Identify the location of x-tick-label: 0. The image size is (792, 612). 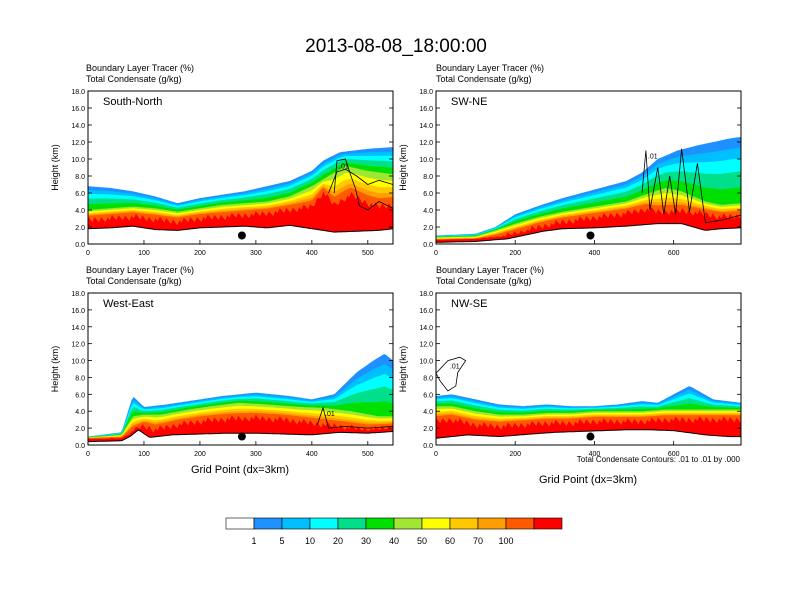
(436, 253).